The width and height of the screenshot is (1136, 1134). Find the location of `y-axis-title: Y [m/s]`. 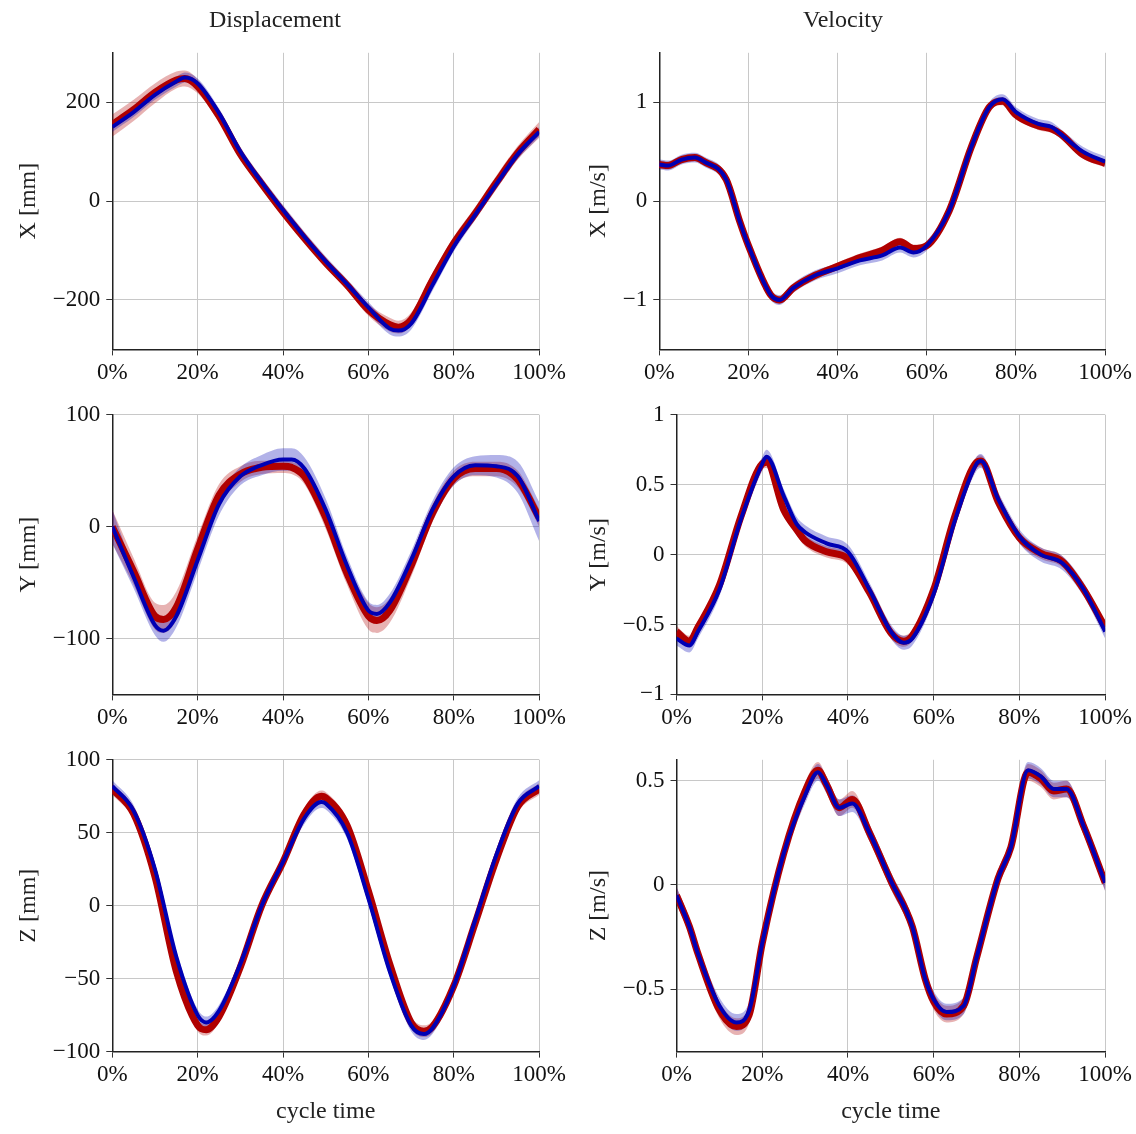

y-axis-title: Y [m/s] is located at coordinates (596, 555).